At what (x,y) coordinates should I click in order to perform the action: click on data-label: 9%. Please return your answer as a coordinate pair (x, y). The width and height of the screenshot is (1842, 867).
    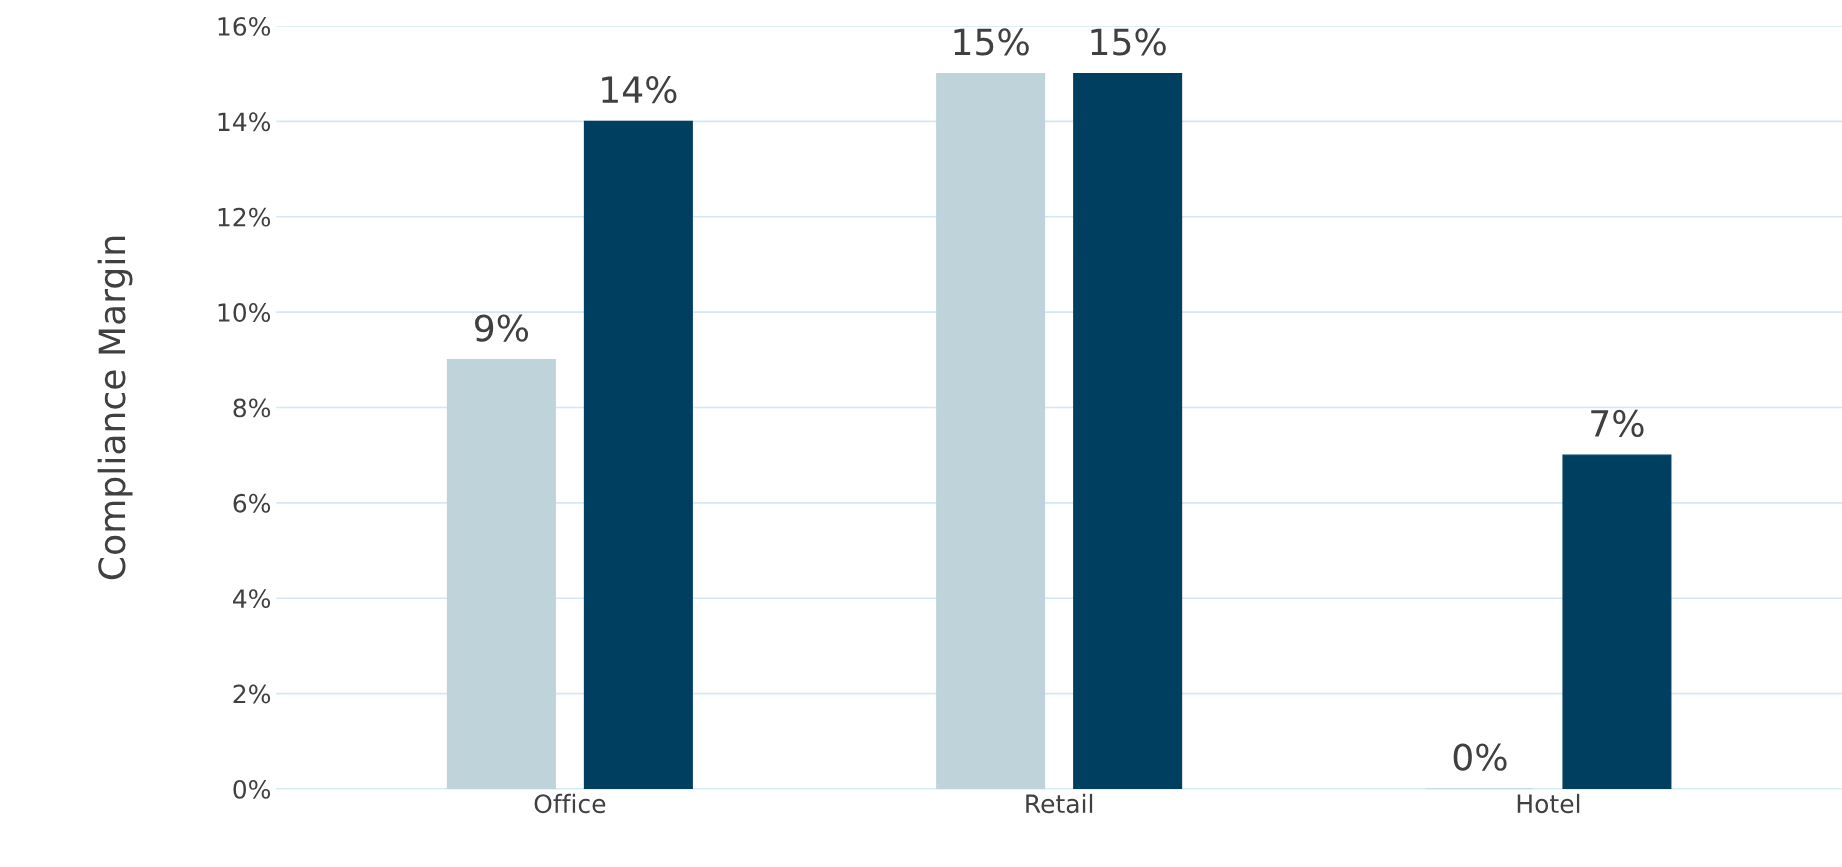
    Looking at the image, I should click on (502, 328).